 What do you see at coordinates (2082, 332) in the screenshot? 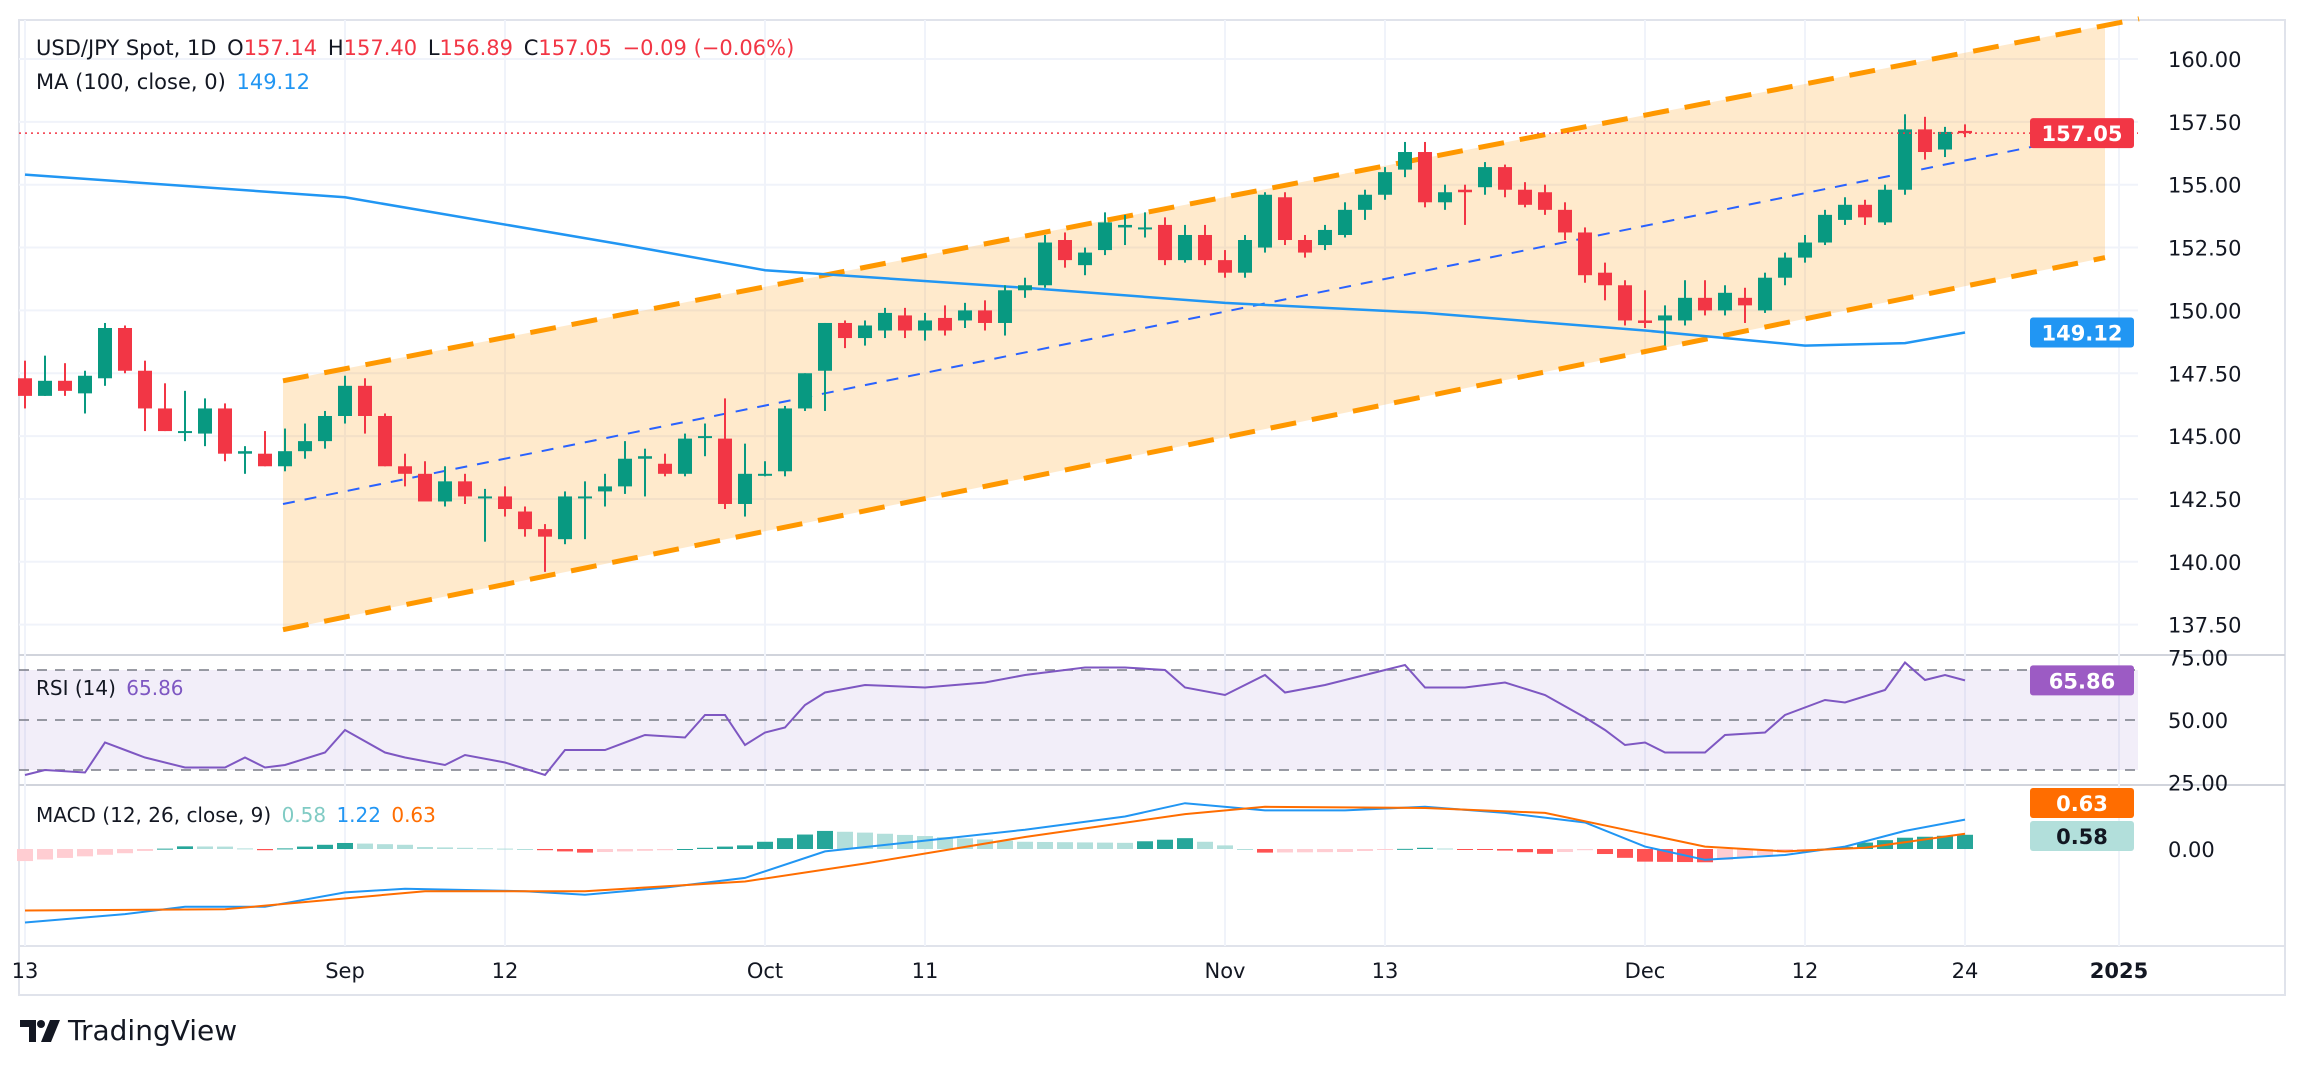
I see `ma-price-tag-bg` at bounding box center [2082, 332].